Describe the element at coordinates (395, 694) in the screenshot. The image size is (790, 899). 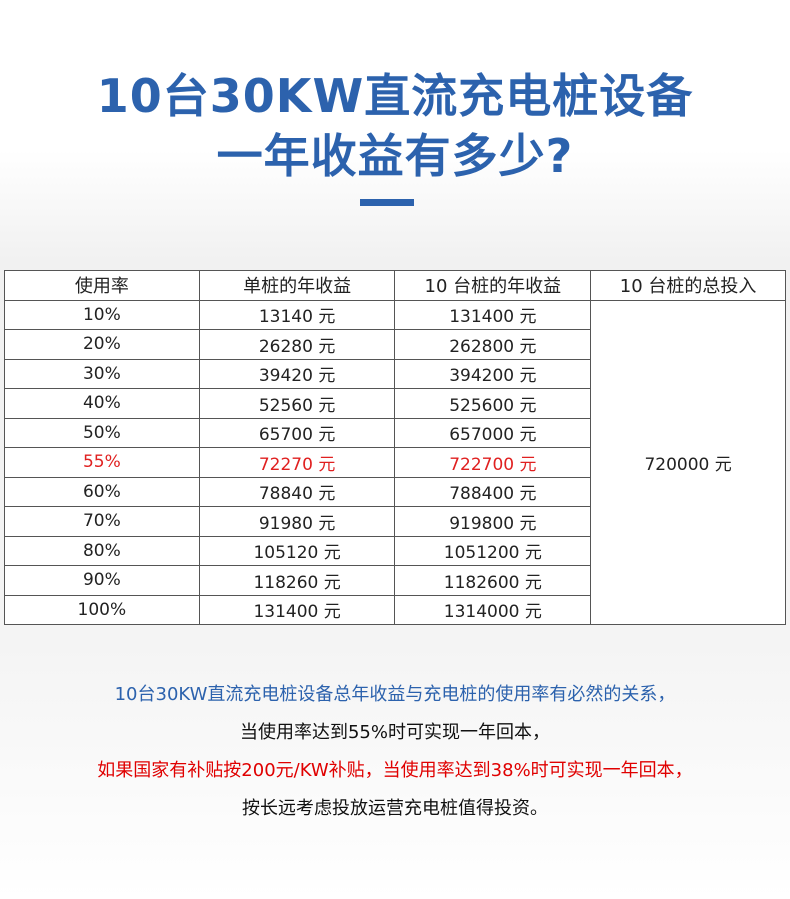
I see `summary-line-1: 10台30KW直流充电桩设备总年收益与充电桩的使用率有必然的关系，` at that location.